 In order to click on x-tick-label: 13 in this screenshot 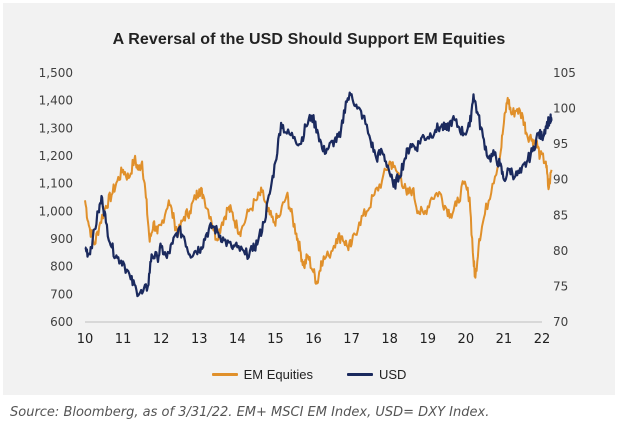, I will do `click(199, 339)`.